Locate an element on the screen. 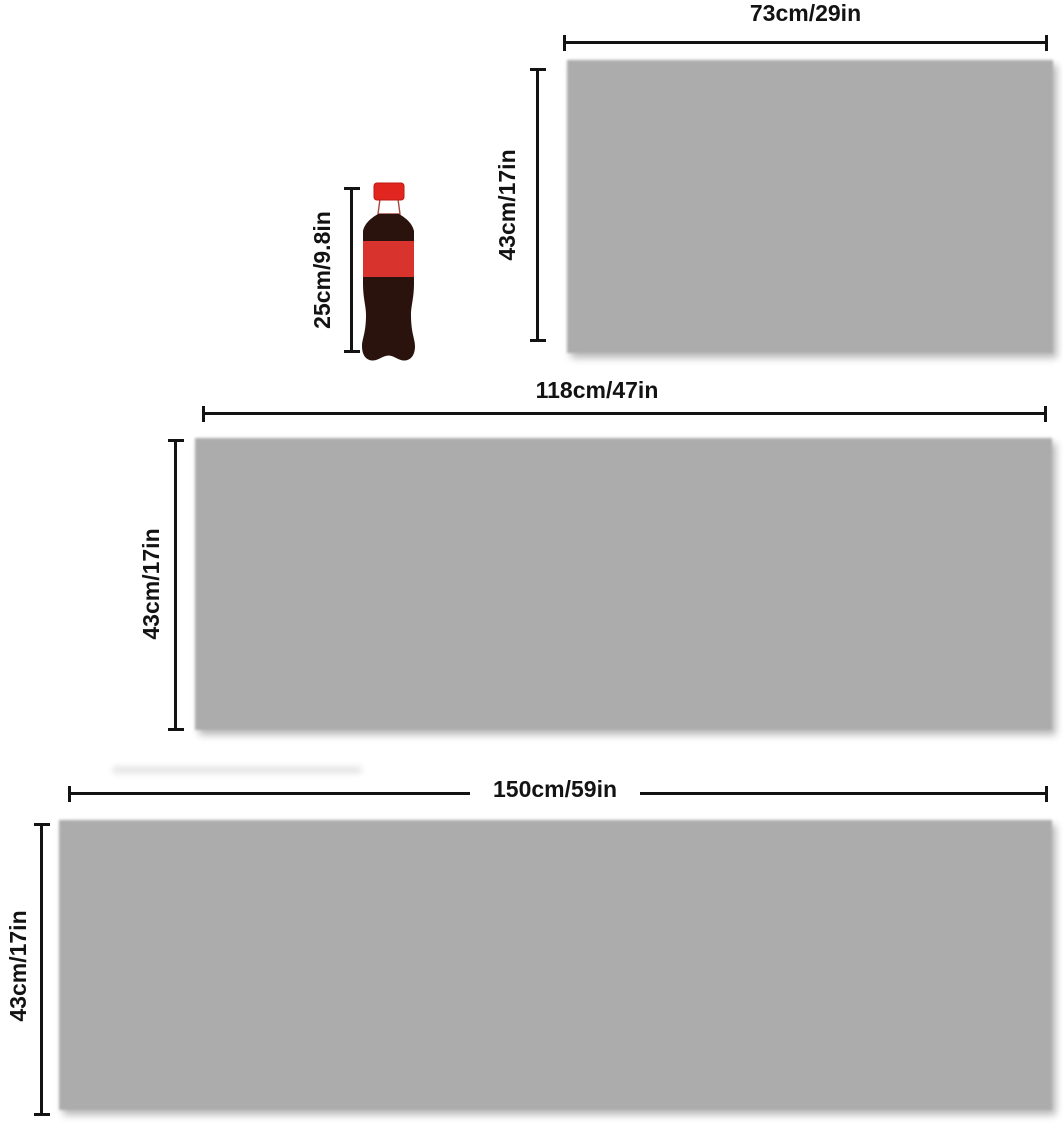 The height and width of the screenshot is (1126, 1063). large-mat-width-dimension-line-left is located at coordinates (269, 793).